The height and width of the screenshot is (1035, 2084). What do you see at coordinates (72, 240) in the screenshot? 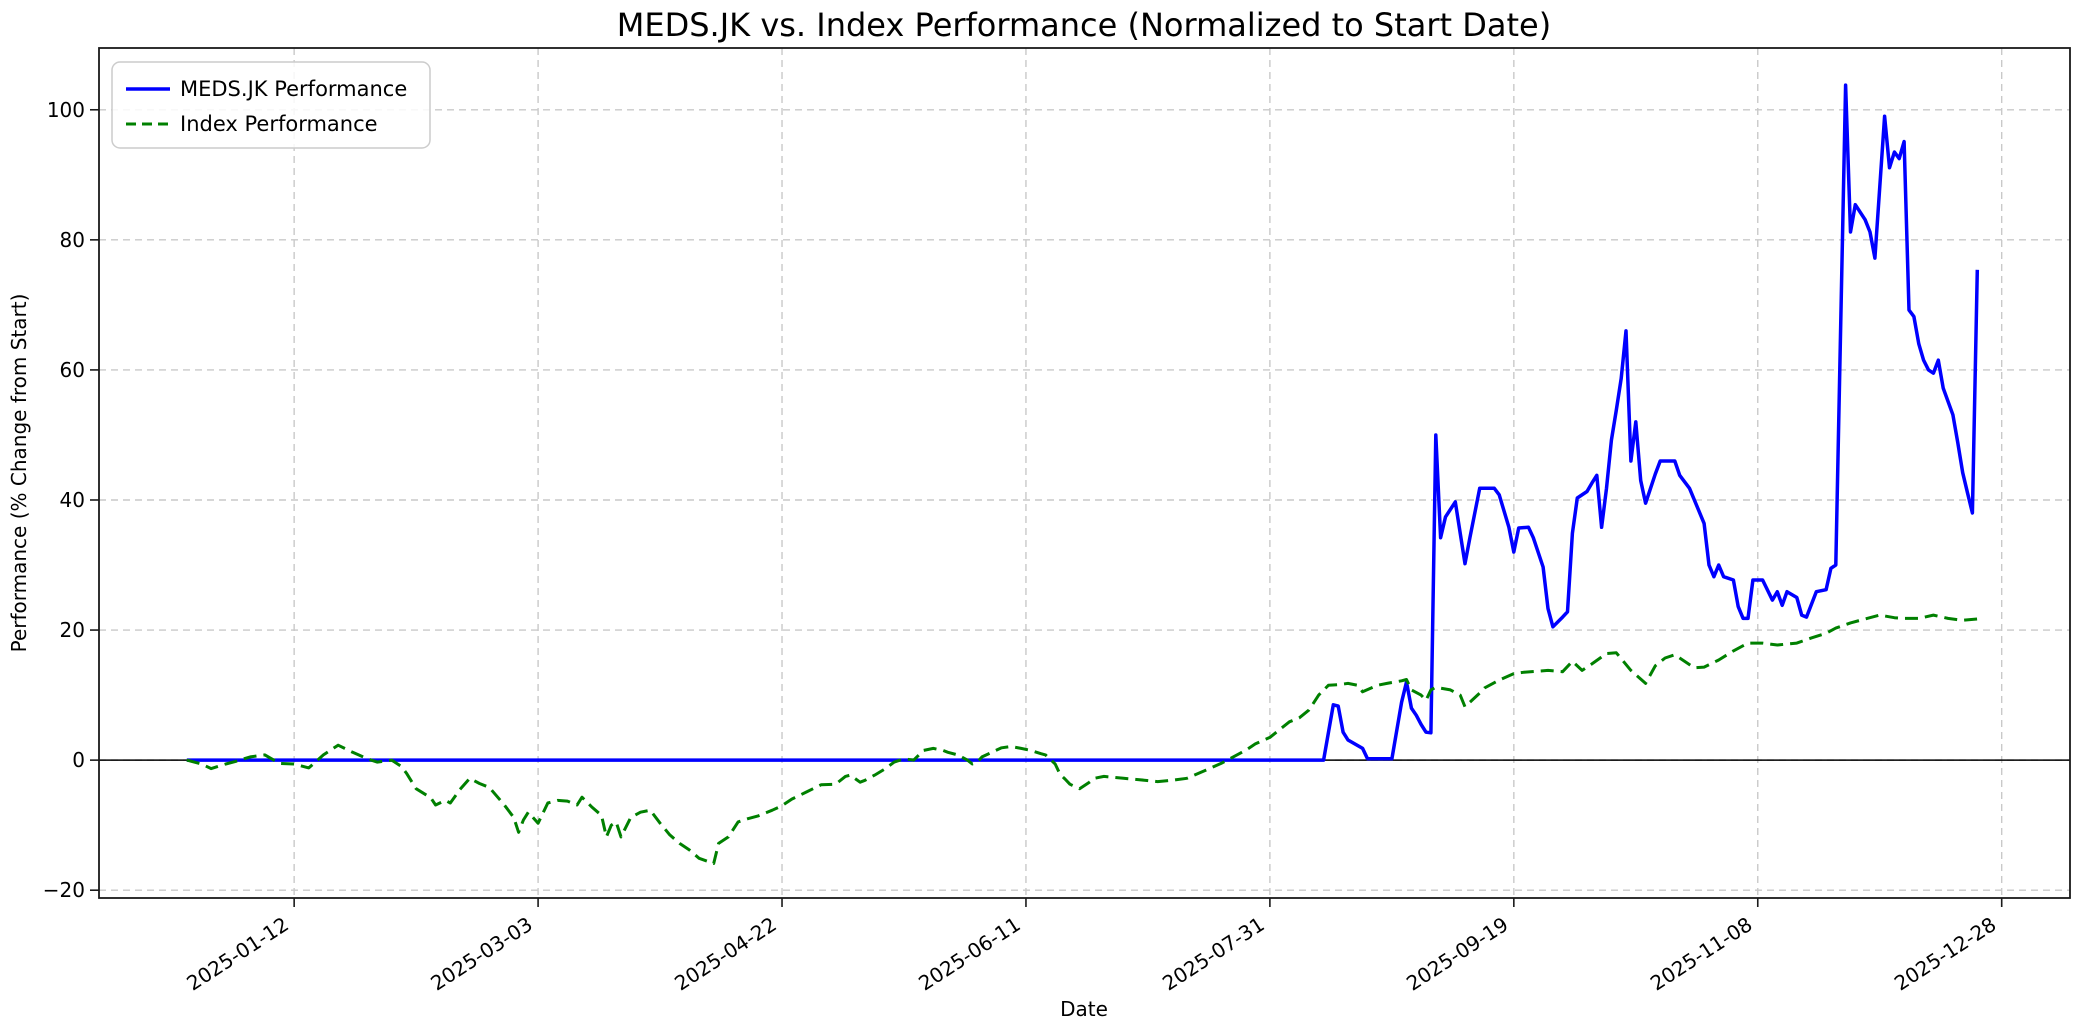
I see `y-tick-label: 80` at bounding box center [72, 240].